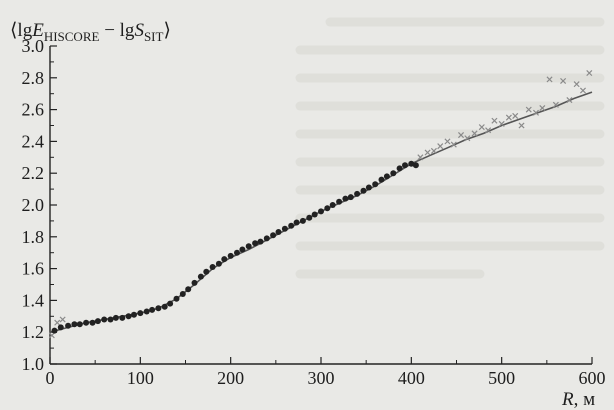 The image size is (614, 410). Describe the element at coordinates (37, 30) in the screenshot. I see `y-axis-e-symbol: E` at that location.